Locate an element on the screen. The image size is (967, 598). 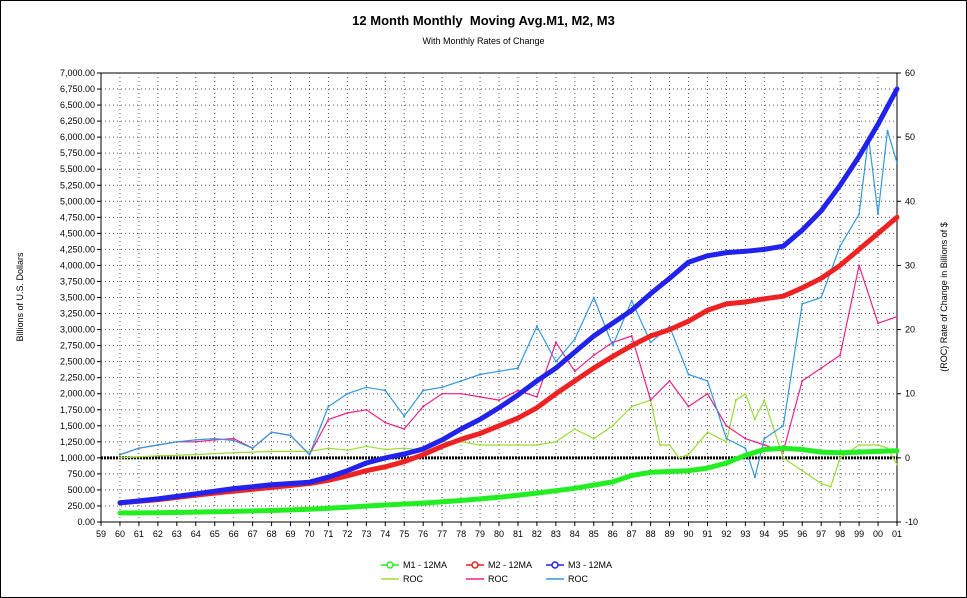
x-tick-label: 71 is located at coordinates (328, 534).